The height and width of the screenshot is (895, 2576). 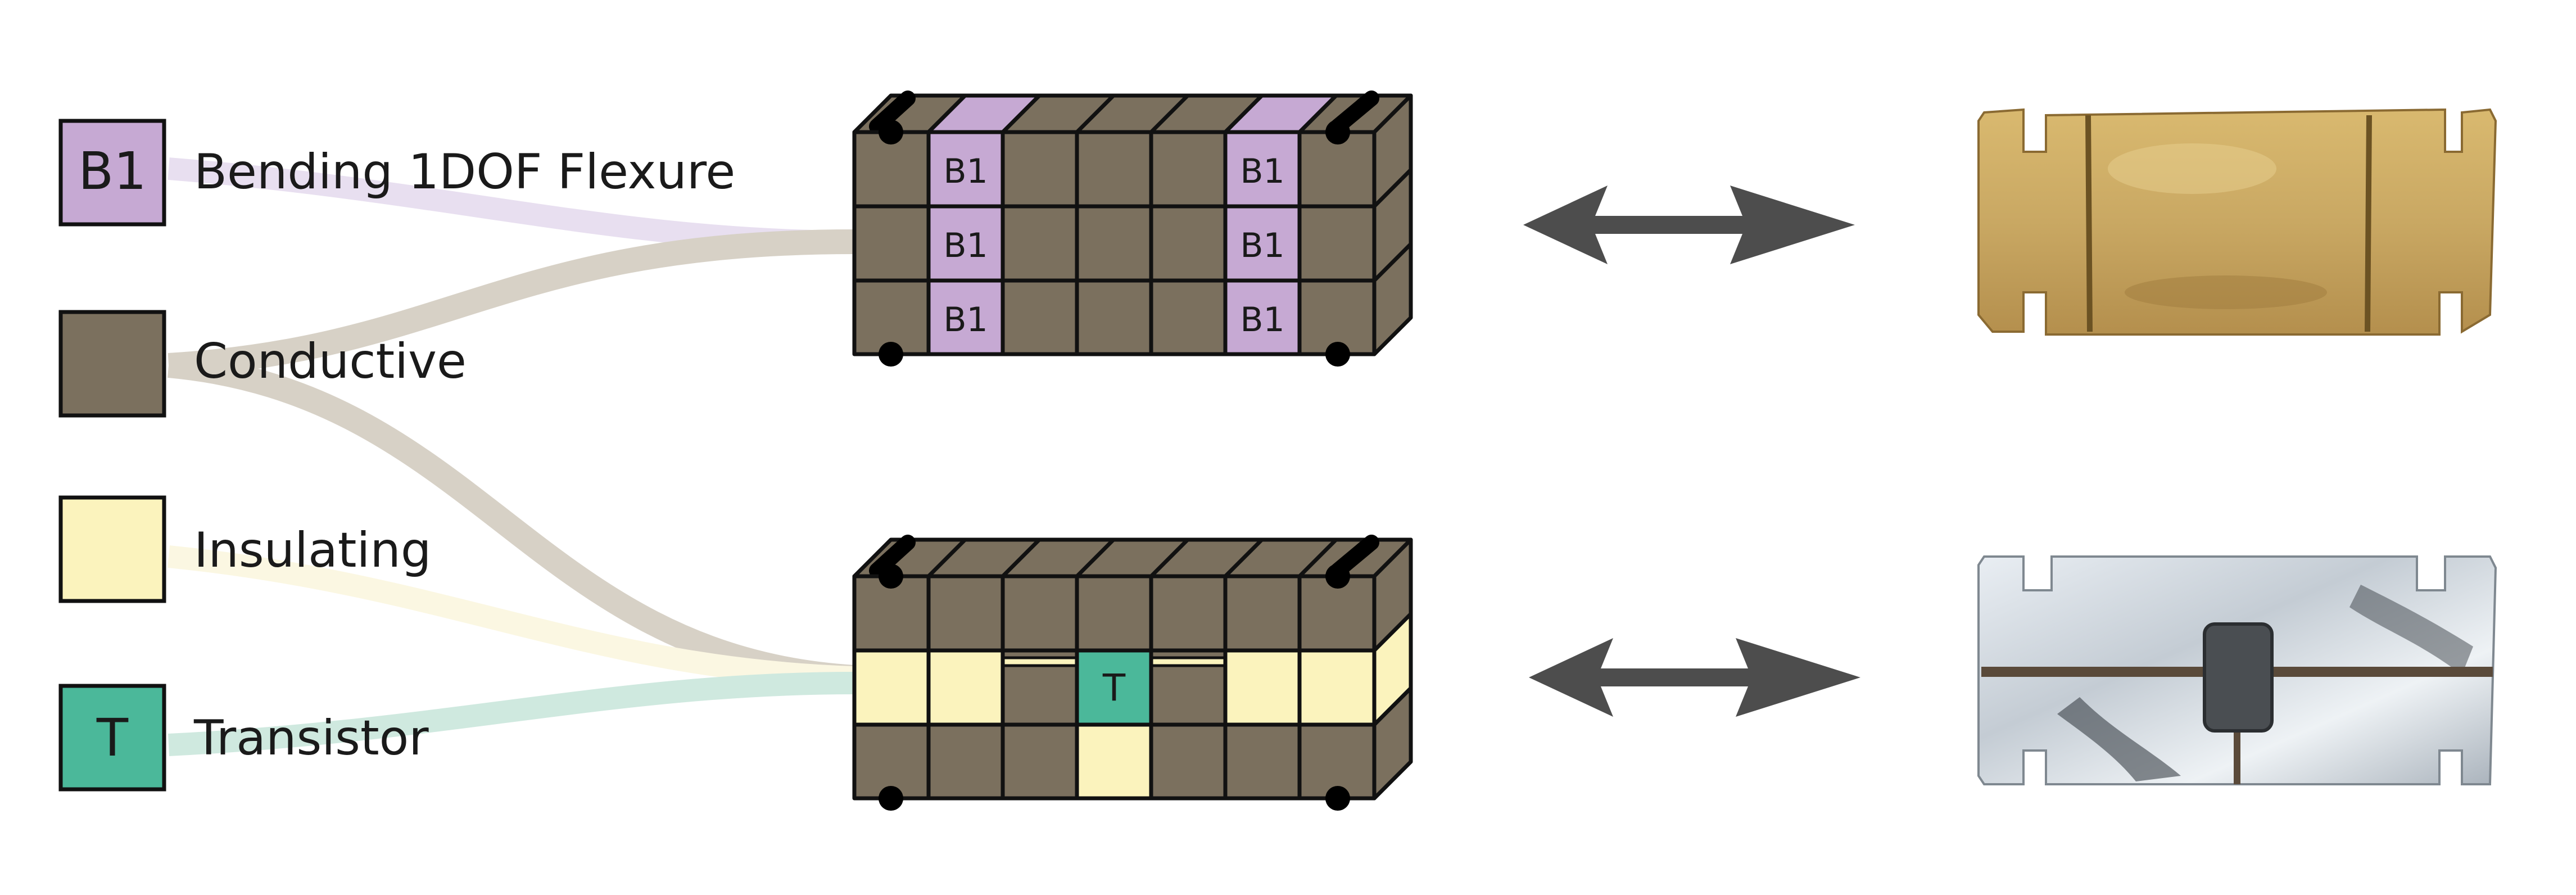 I want to click on legend-item-flexure: B1 Bending 1DOF Flexure, so click(x=396, y=173).